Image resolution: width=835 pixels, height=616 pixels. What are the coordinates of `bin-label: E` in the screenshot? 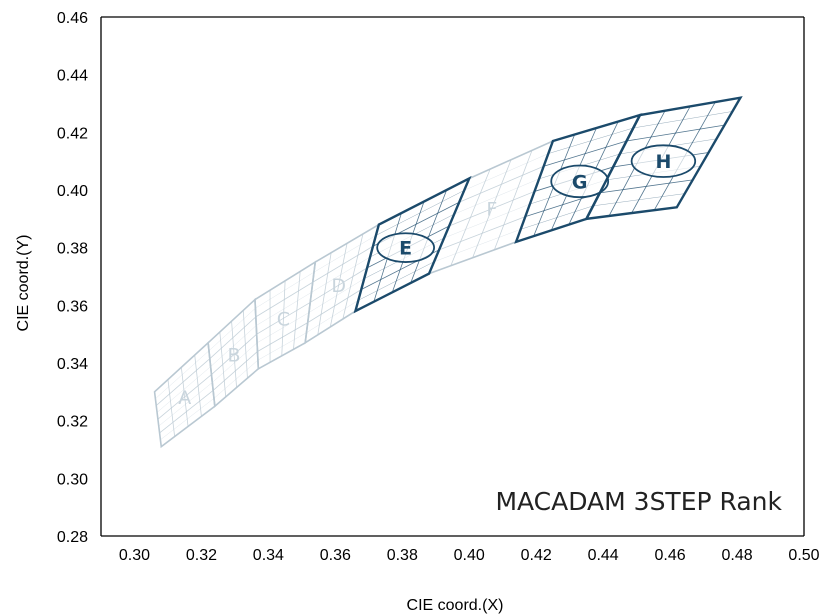 It's located at (405, 249).